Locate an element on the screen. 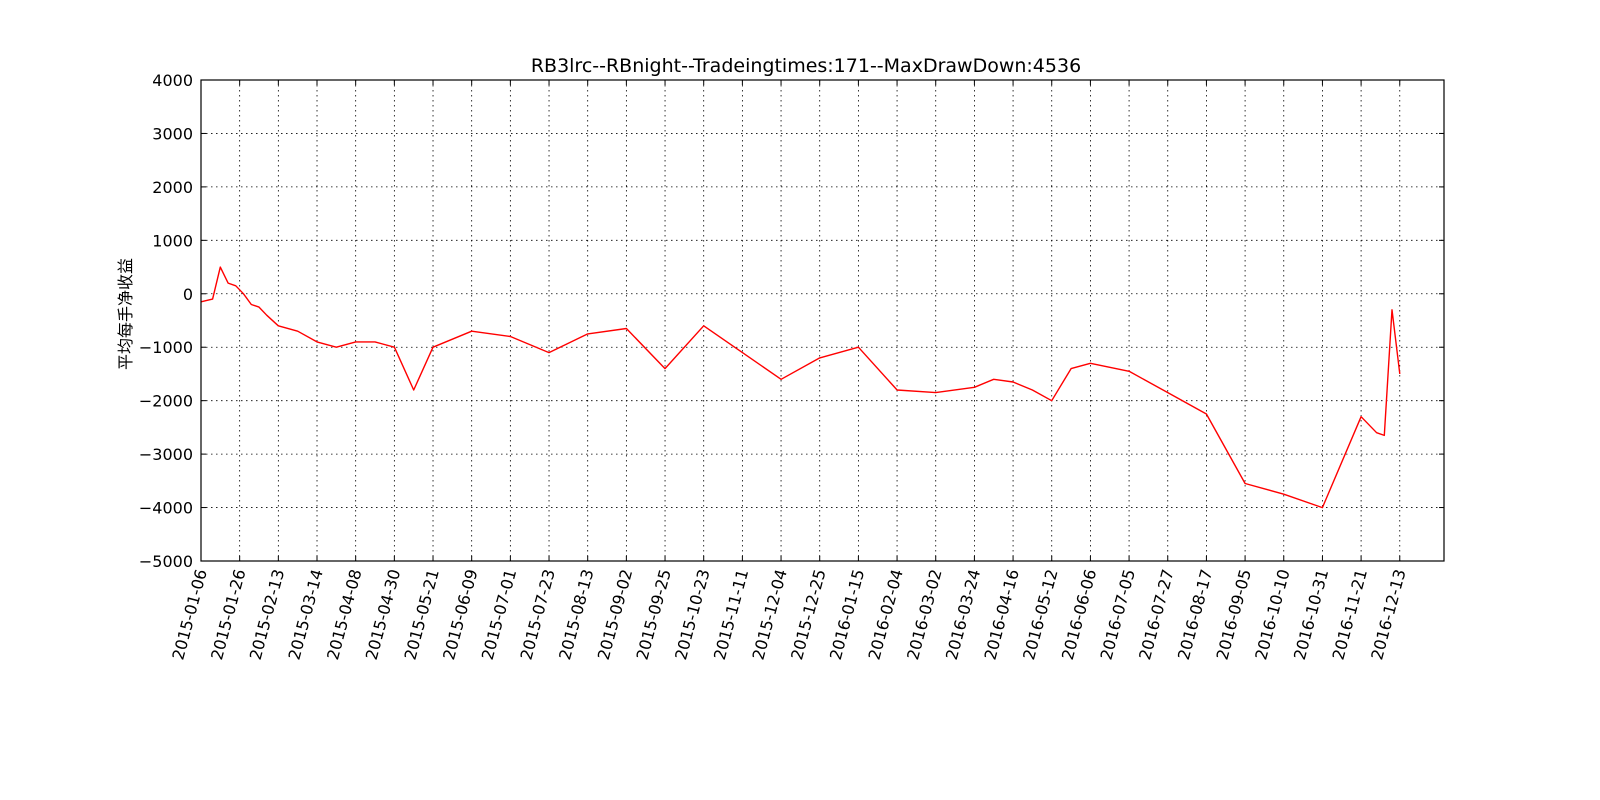 The width and height of the screenshot is (1600, 800). x-tick-label: 2015-01-06 is located at coordinates (189, 614).